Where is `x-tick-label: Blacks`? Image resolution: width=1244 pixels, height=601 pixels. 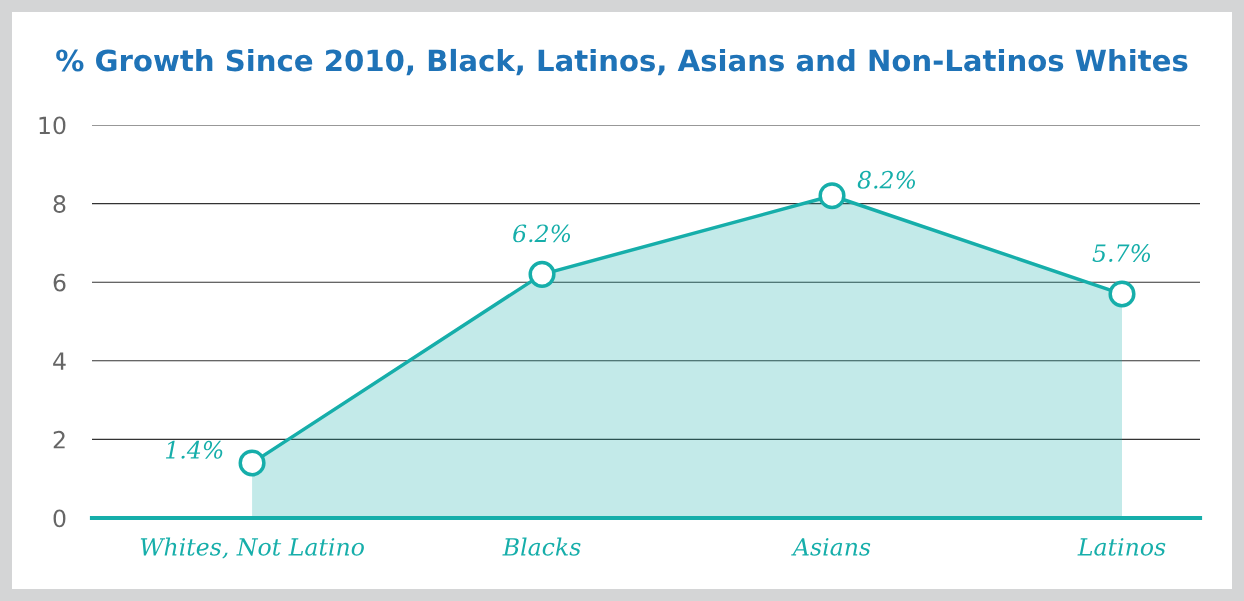
x-tick-label: Blacks is located at coordinates (541, 546).